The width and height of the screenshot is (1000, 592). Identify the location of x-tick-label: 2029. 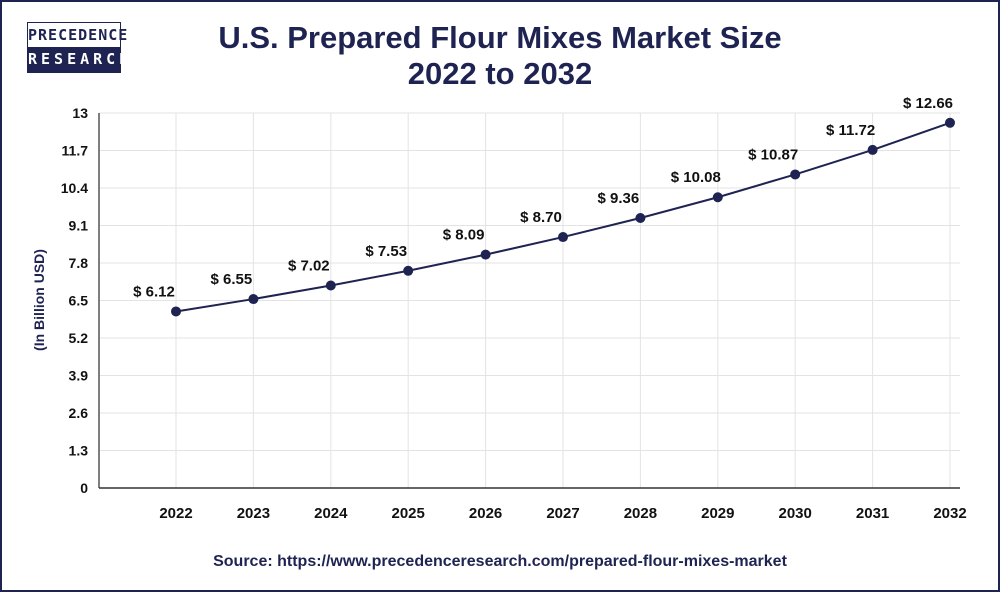
(717, 513).